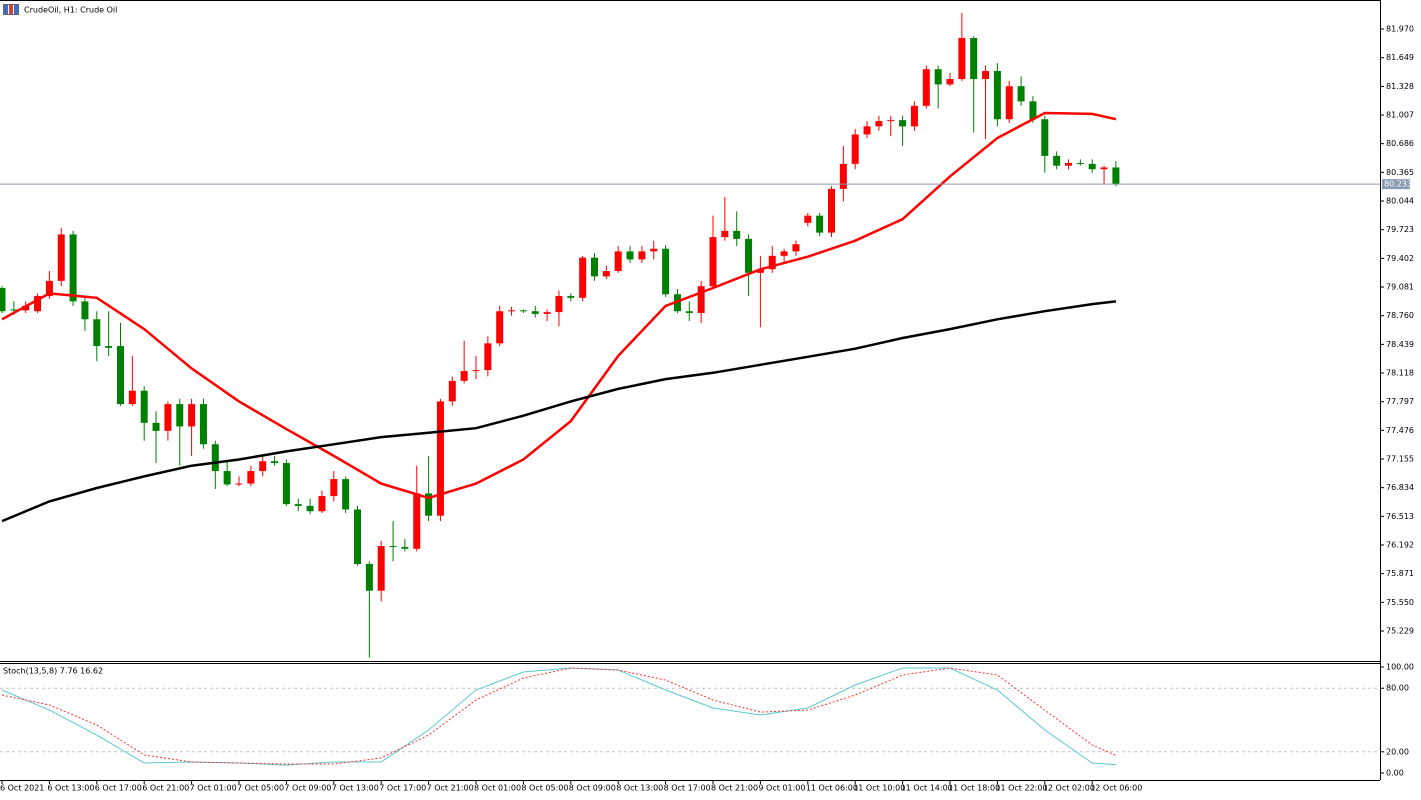  I want to click on y-tick-label: 79.081, so click(1400, 287).